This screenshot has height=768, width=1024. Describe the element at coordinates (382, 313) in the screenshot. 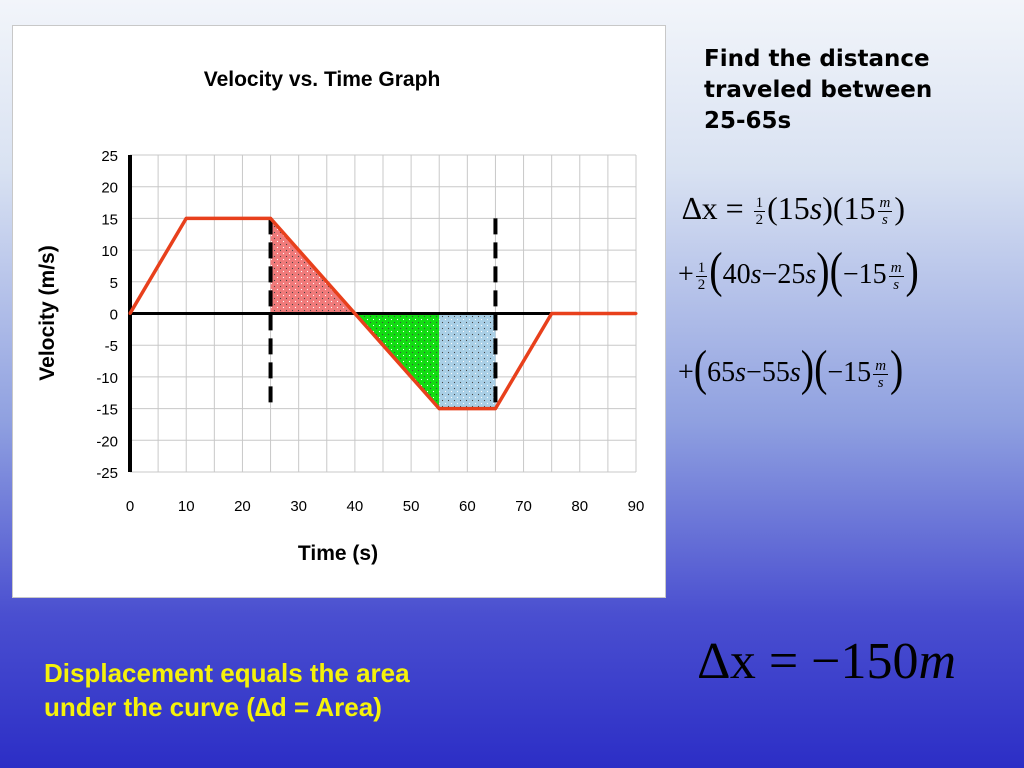

I see `velocity-line` at that location.